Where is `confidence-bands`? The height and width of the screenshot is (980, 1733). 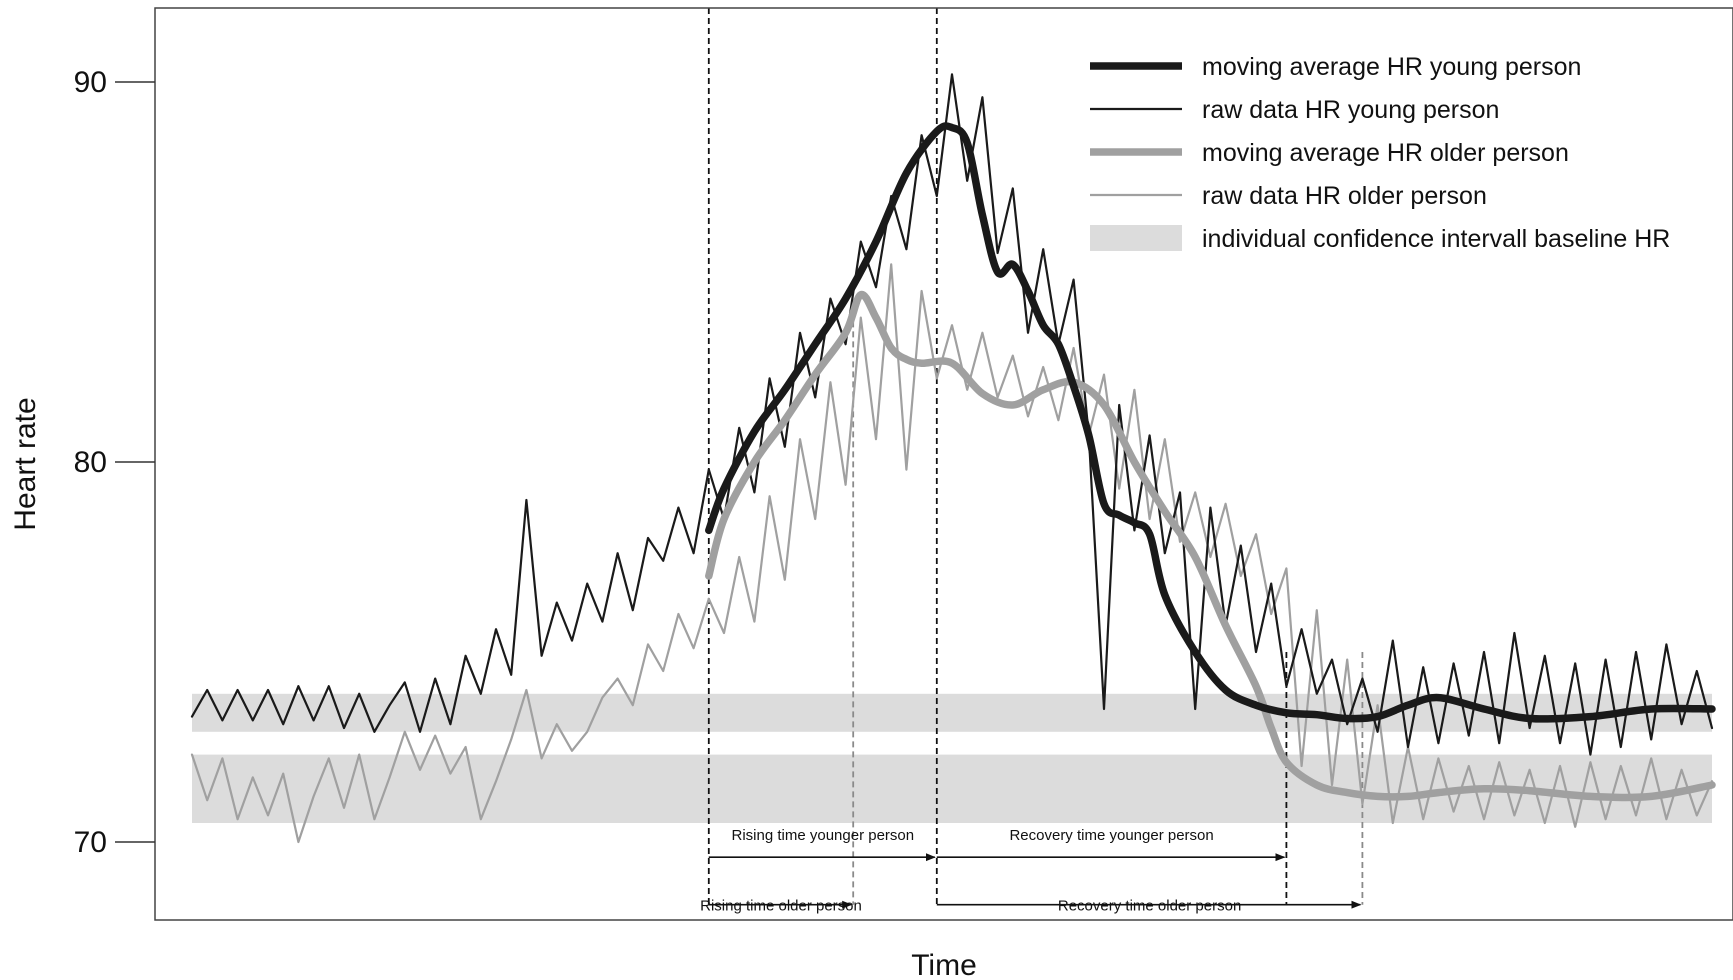
confidence-bands is located at coordinates (952, 758).